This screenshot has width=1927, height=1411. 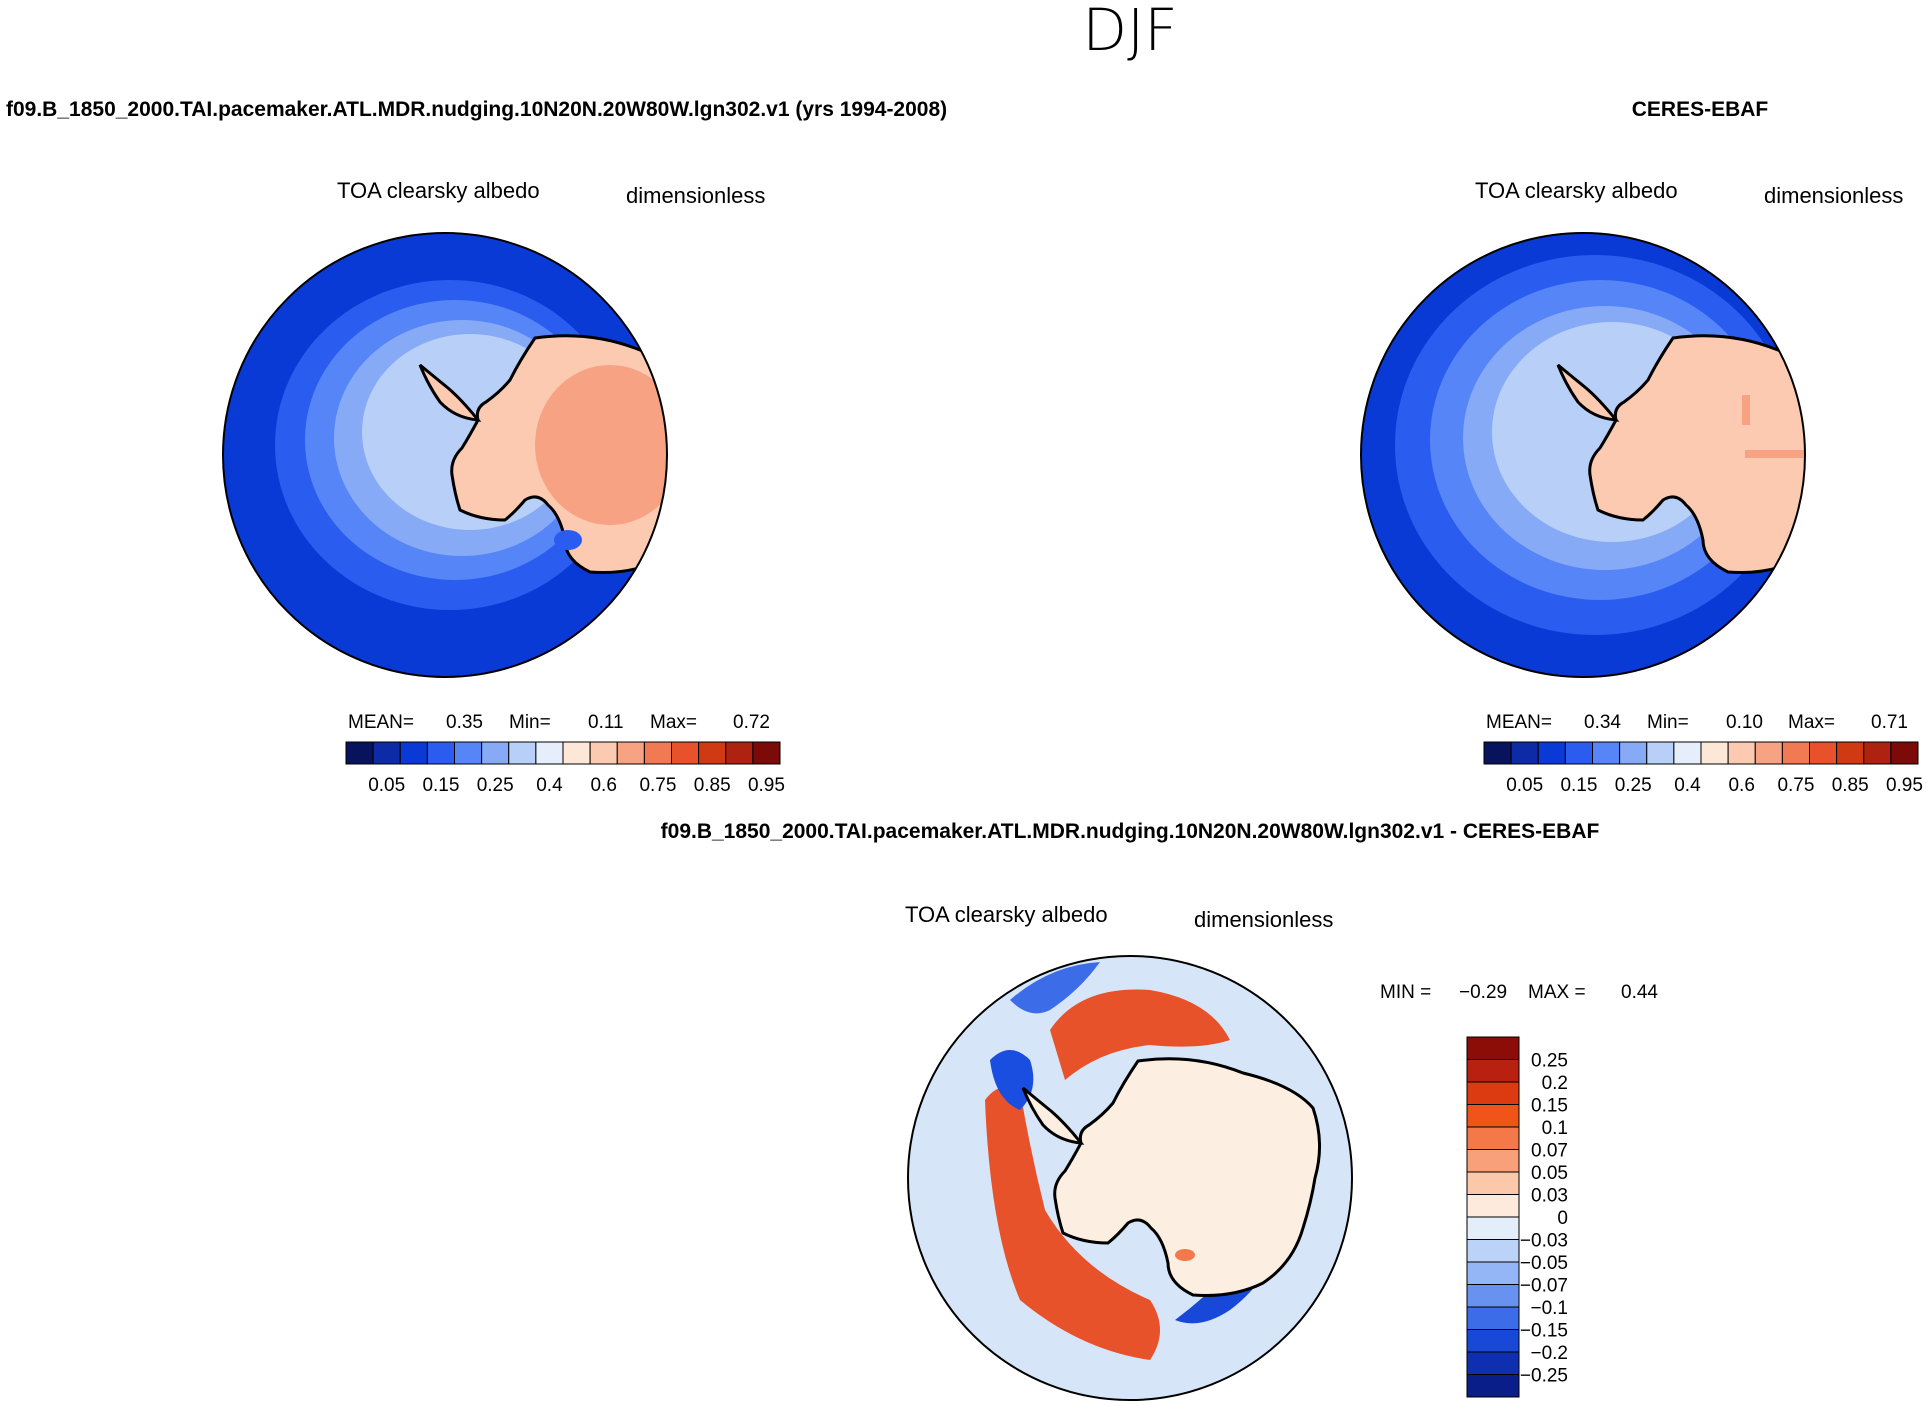 What do you see at coordinates (1555, 1128) in the screenshot?
I see `diff-colorbar-tick-label: 0.1` at bounding box center [1555, 1128].